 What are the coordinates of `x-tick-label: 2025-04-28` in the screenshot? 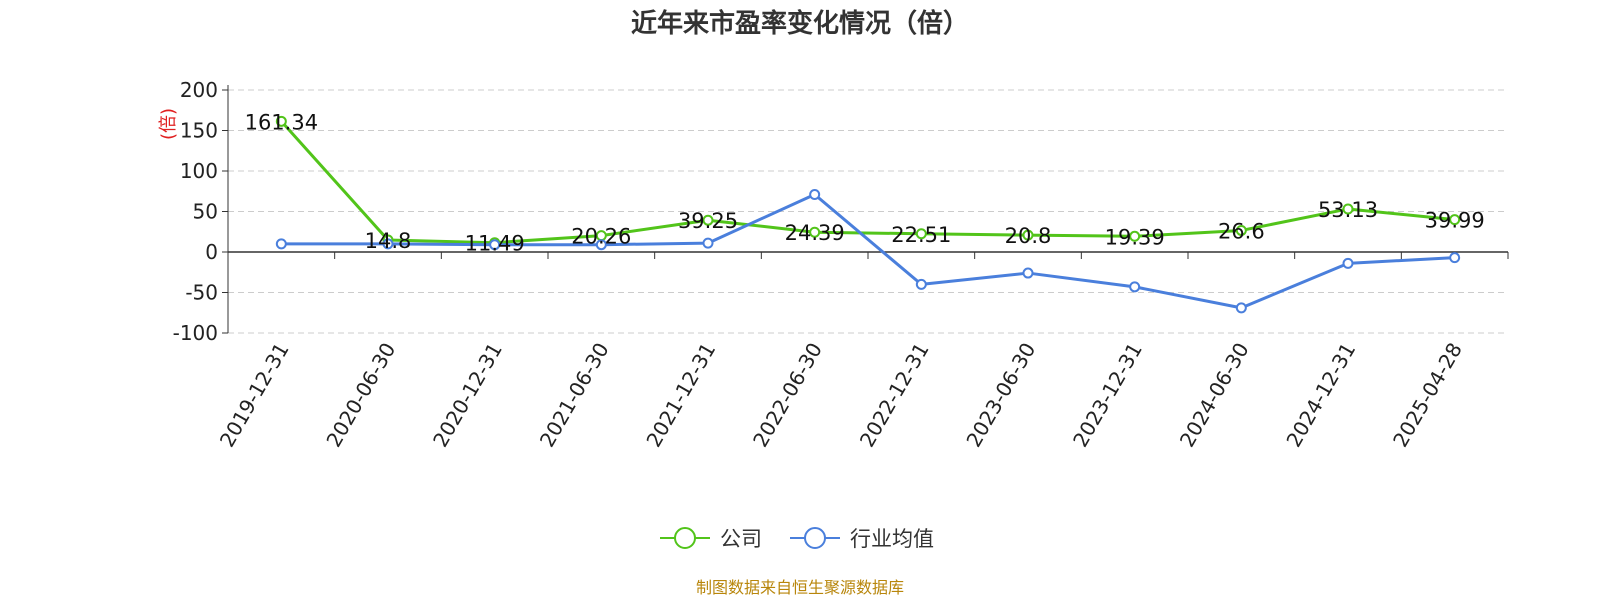 It's located at (1427, 395).